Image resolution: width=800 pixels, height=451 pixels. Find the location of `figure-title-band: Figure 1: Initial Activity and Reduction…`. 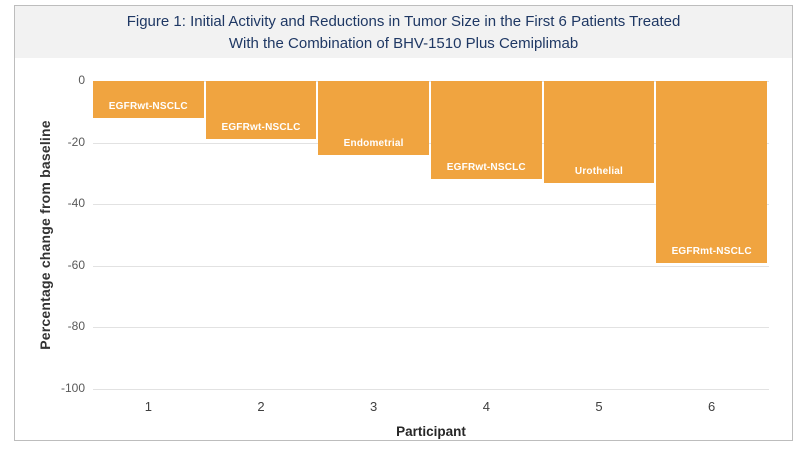

figure-title-band: Figure 1: Initial Activity and Reduction… is located at coordinates (403, 32).